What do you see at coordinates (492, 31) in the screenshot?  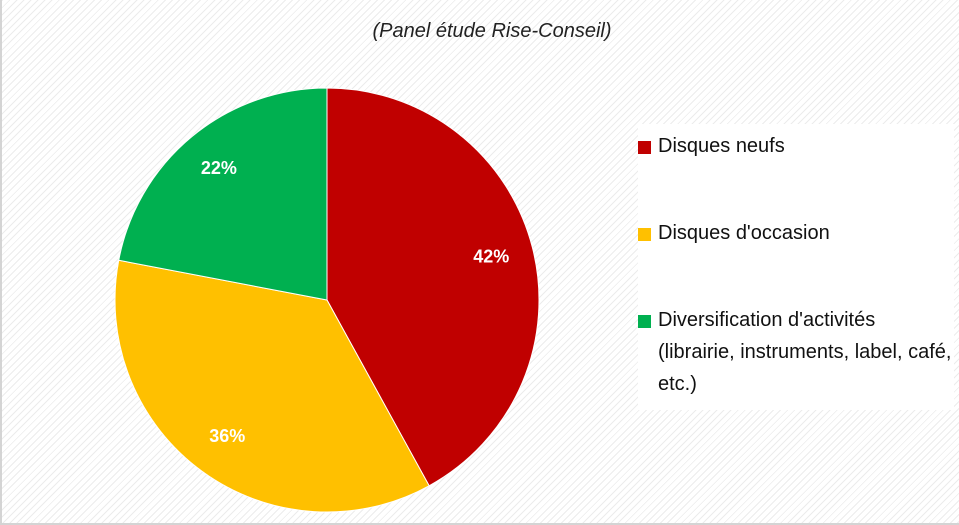 I see `chart-subtitle: (Panel étude Rise-Conseil)` at bounding box center [492, 31].